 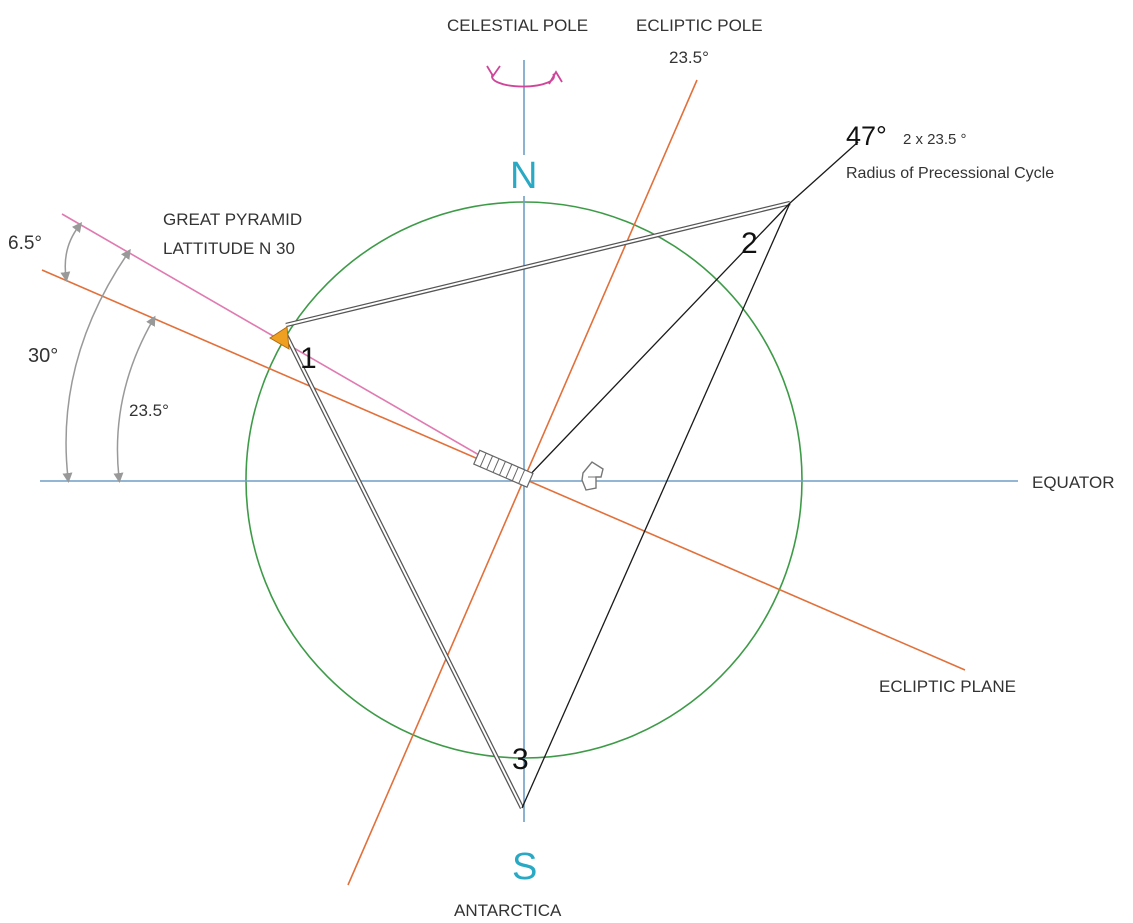 What do you see at coordinates (149, 410) in the screenshot?
I see `angle-23-5-label: 23.5°` at bounding box center [149, 410].